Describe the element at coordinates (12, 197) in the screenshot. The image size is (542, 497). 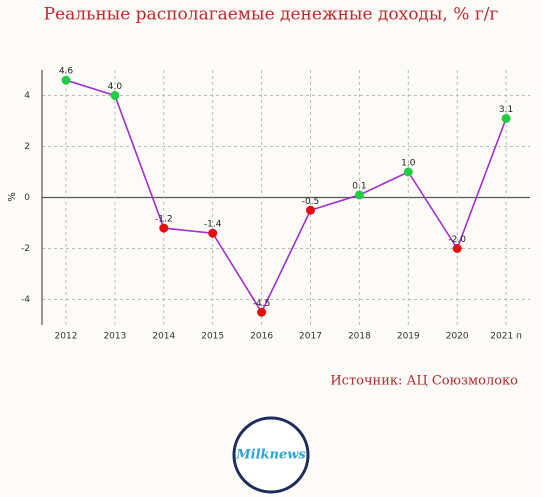
I see `y-axis-label: %` at that location.